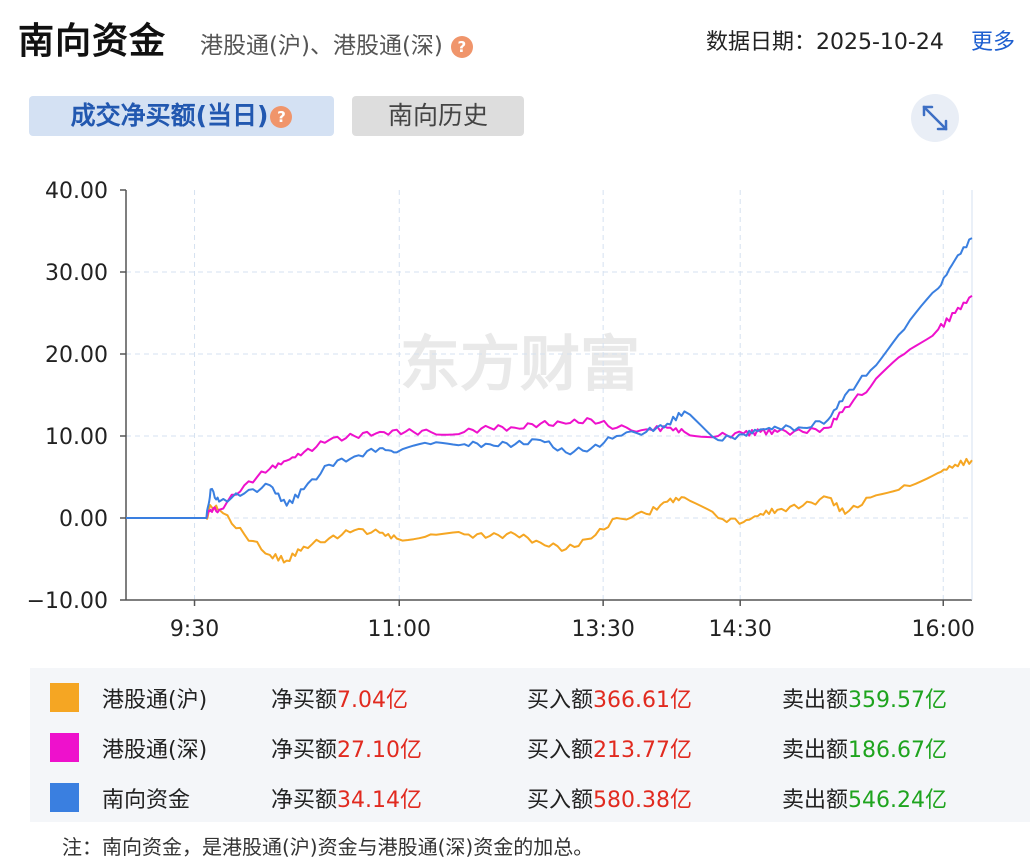 The height and width of the screenshot is (862, 1034). What do you see at coordinates (993, 42) in the screenshot?
I see `more-link: 更多` at bounding box center [993, 42].